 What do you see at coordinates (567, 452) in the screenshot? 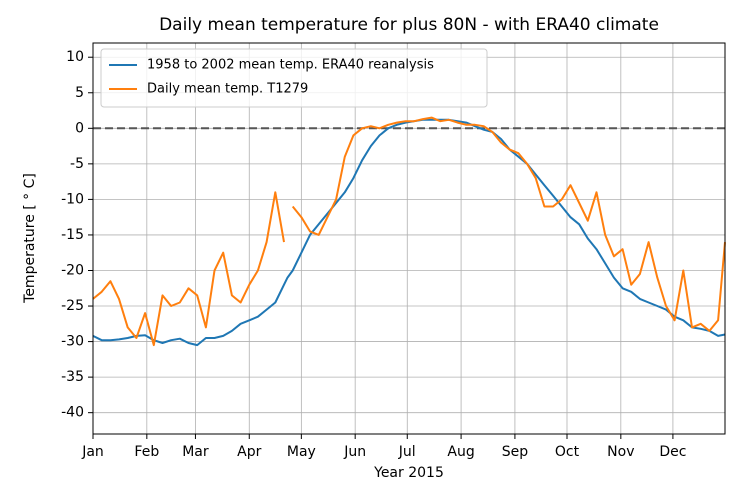
I see `x-tick-label: Oct` at bounding box center [567, 452].